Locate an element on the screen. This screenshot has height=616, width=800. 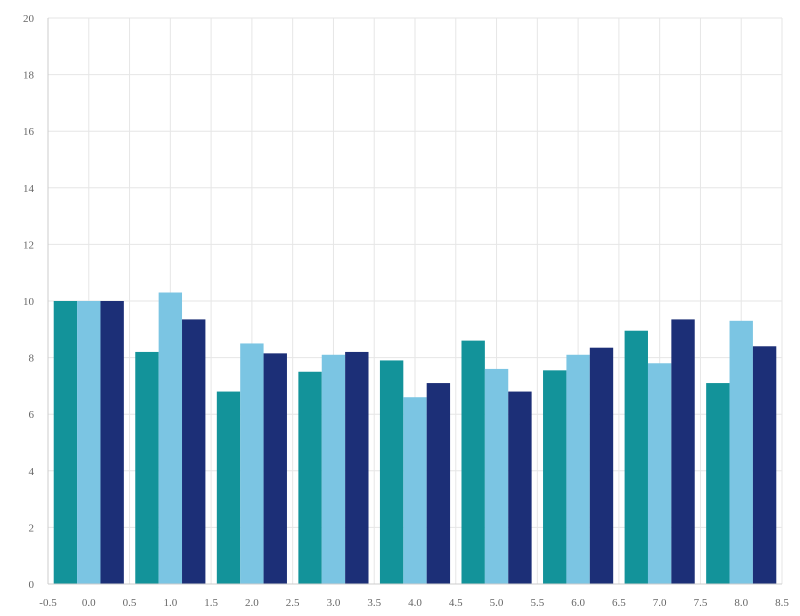
x-tick-label: 5.5 is located at coordinates (537, 603).